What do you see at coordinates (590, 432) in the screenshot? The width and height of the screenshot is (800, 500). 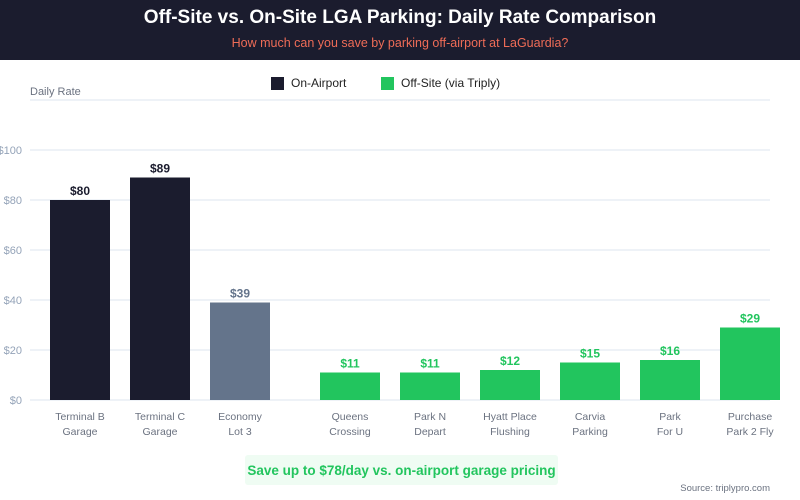 I see `x-tick-label: Parking` at bounding box center [590, 432].